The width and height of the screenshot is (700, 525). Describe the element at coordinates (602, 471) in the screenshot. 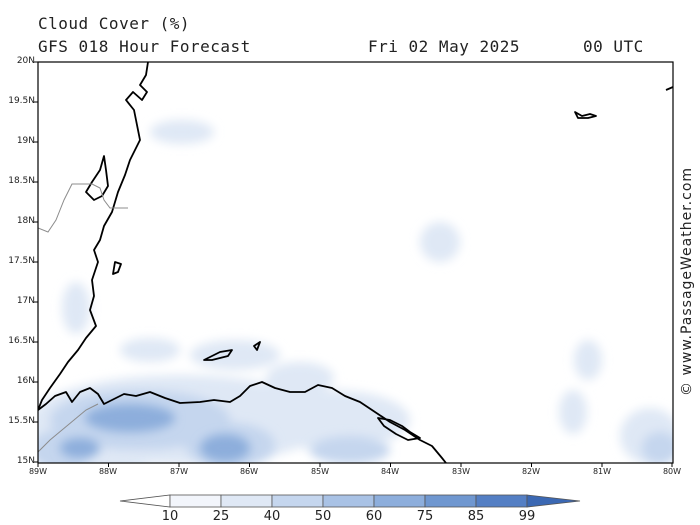

I see `lon-label: 81W` at that location.